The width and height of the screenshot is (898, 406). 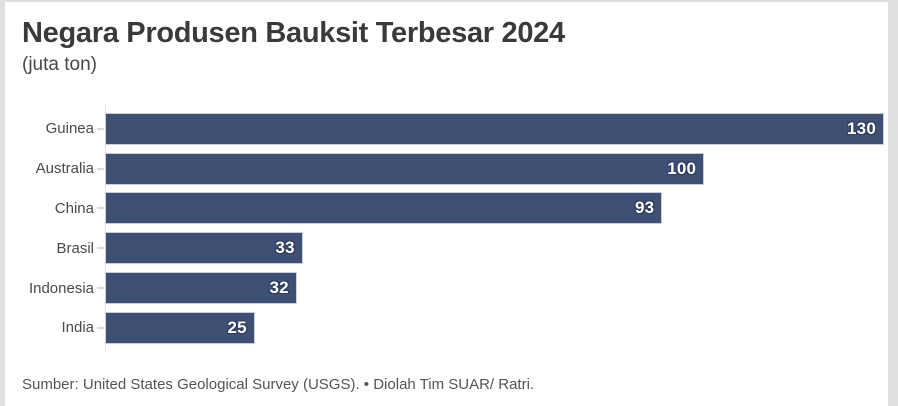 What do you see at coordinates (237, 327) in the screenshot?
I see `value-label: 25` at bounding box center [237, 327].